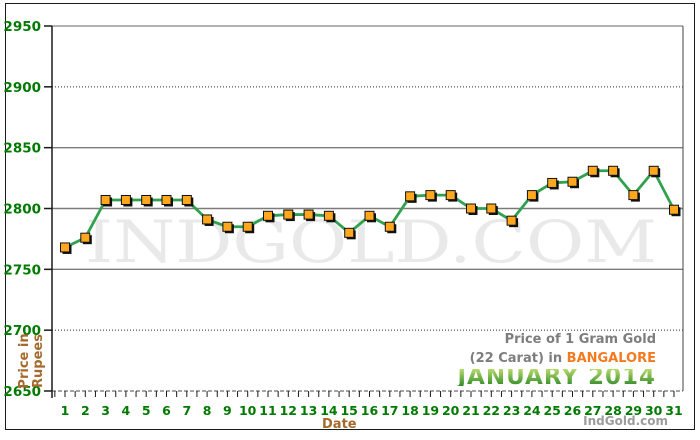  Describe the element at coordinates (329, 410) in the screenshot. I see `x-tick-label: 14` at that location.